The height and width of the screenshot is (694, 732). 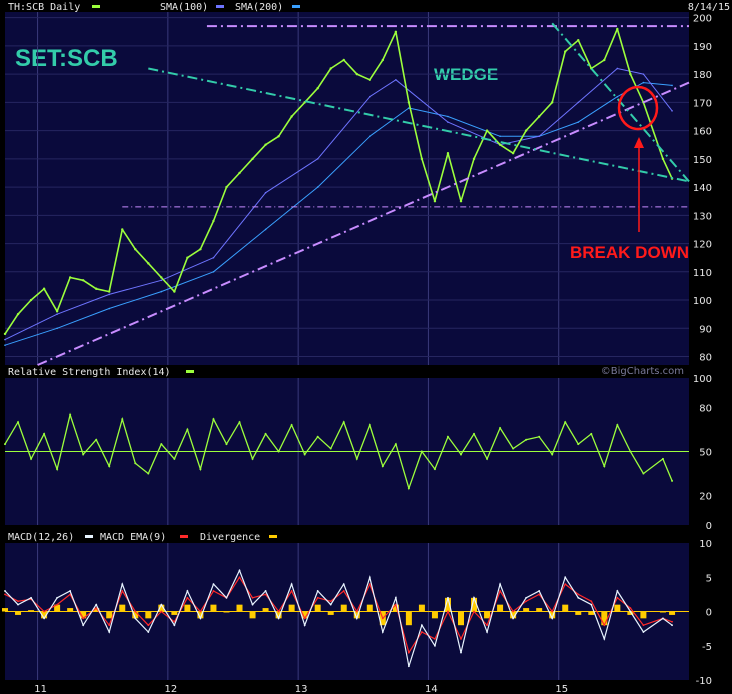 What do you see at coordinates (133, 537) in the screenshot?
I see `macd-ema-label: MACD EMA(9)` at bounding box center [133, 537].